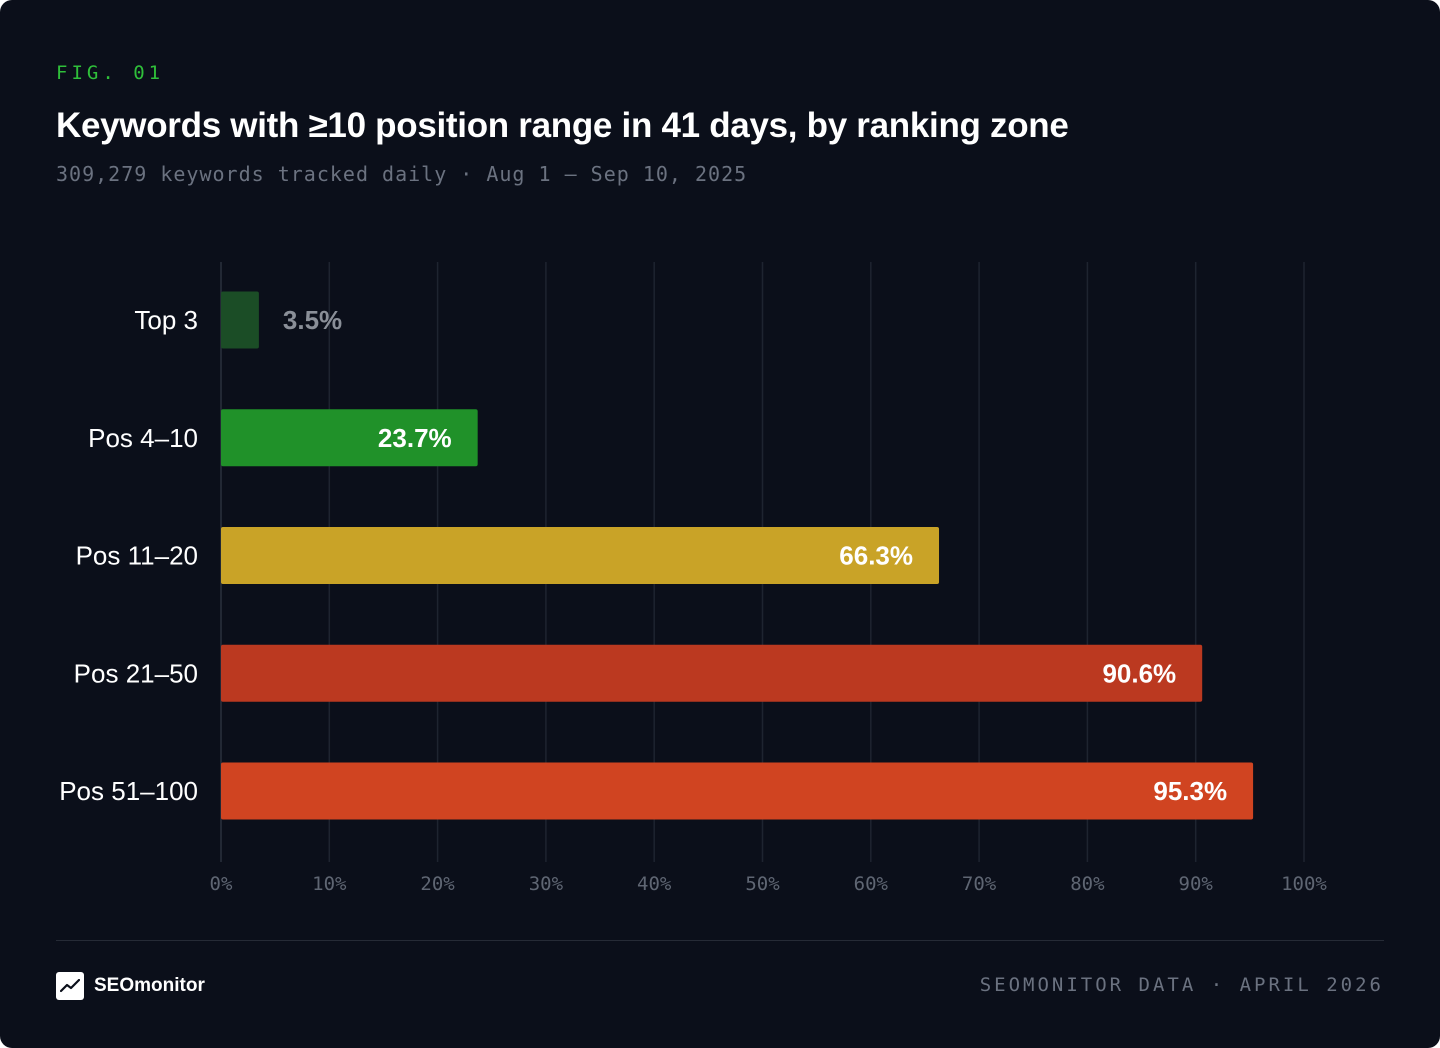 The image size is (1440, 1048). I want to click on x-tick-label: 30%, so click(546, 884).